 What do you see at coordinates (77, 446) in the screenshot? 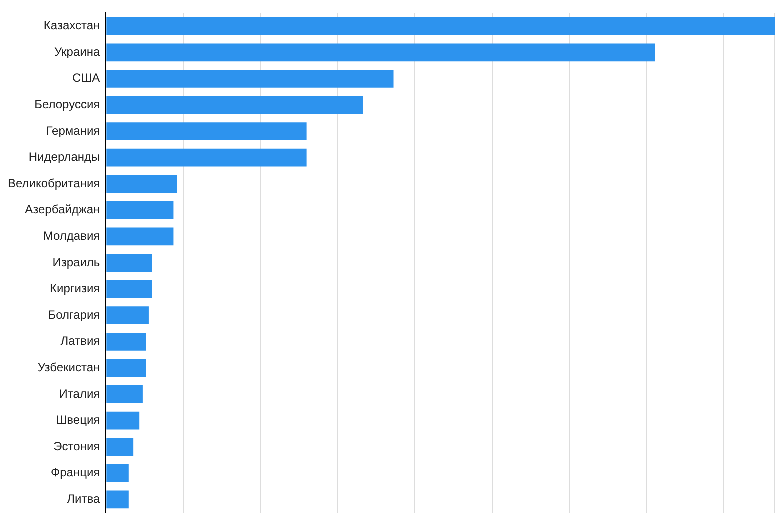
I see `y-tick-label: Эстония` at bounding box center [77, 446].